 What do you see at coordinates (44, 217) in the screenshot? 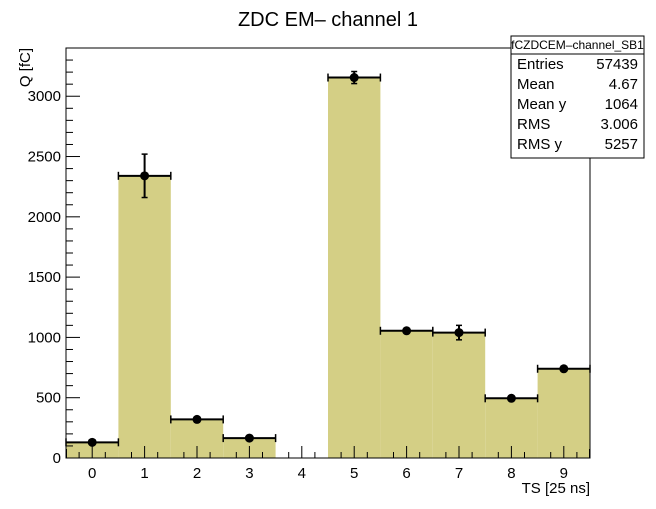
I see `y-tick-label: 2000` at bounding box center [44, 217].